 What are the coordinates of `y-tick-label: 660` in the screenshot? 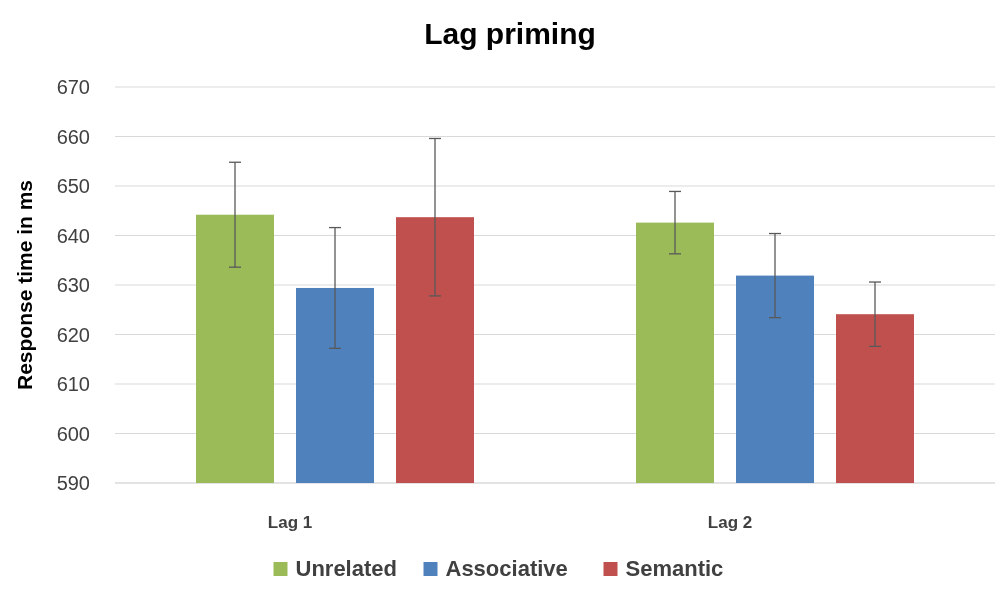 It's located at (73, 136).